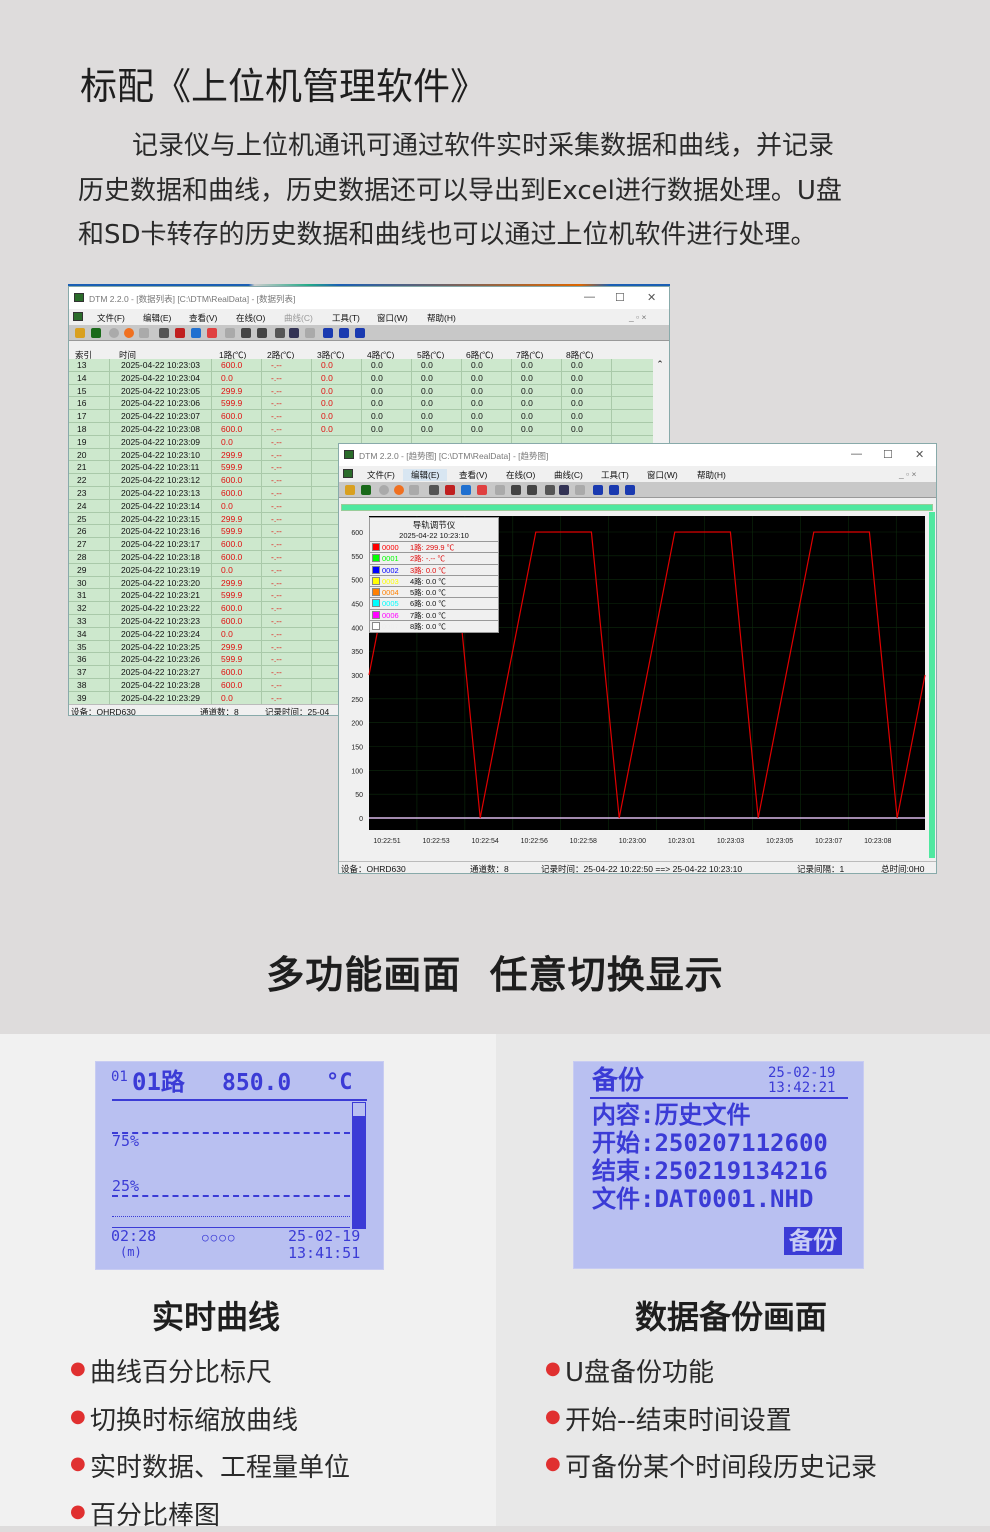 The height and width of the screenshot is (1532, 990). What do you see at coordinates (231, 659) in the screenshot?
I see `table-cell: 599.9` at bounding box center [231, 659].